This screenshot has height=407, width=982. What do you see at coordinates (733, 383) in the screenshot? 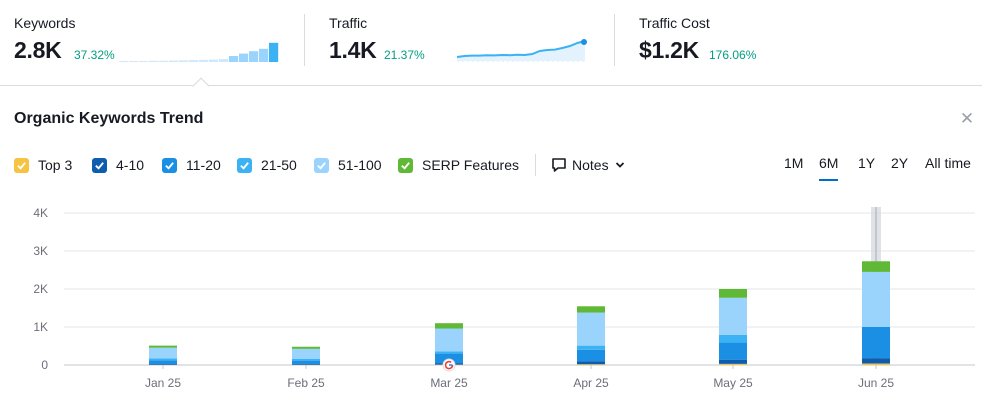
I see `x-tick-label: May 25` at bounding box center [733, 383].